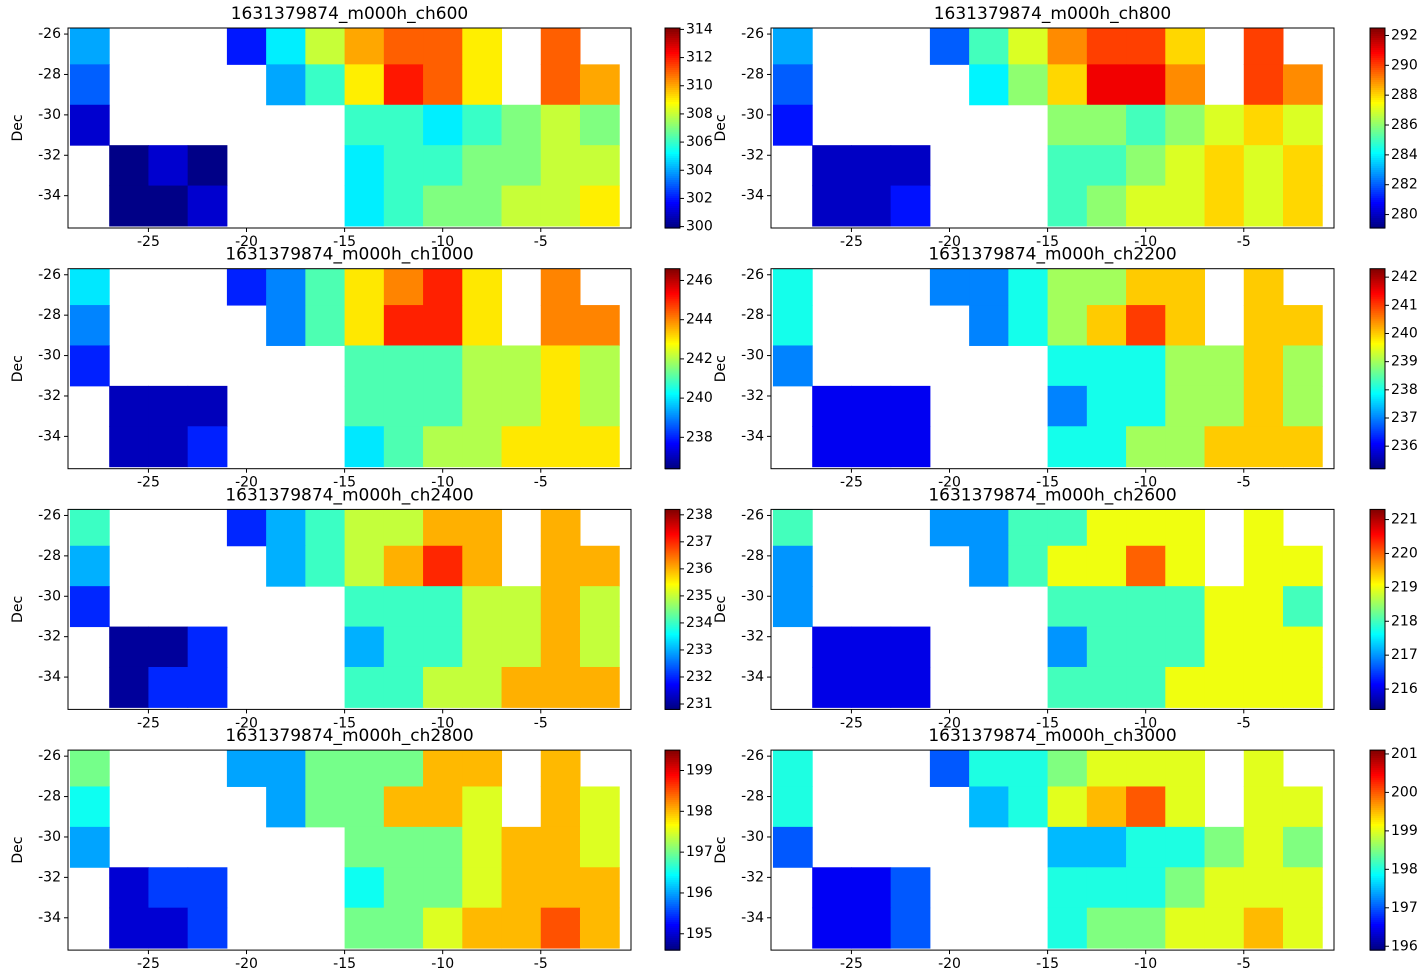 The image size is (1419, 973). I want to click on colorbar-tick-label: 233, so click(699, 650).